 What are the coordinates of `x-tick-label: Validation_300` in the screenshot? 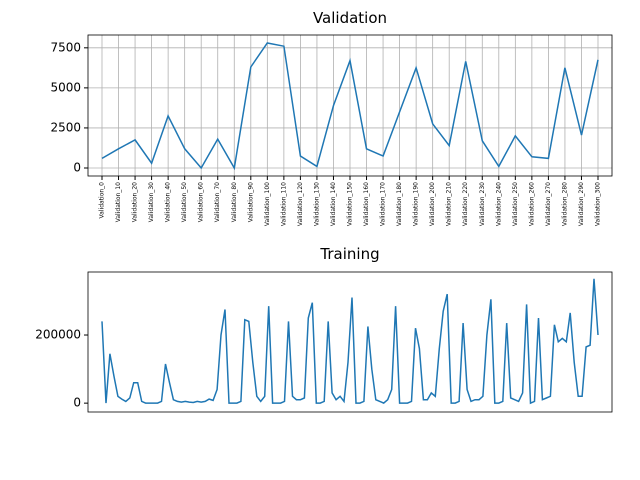 It's located at (598, 204).